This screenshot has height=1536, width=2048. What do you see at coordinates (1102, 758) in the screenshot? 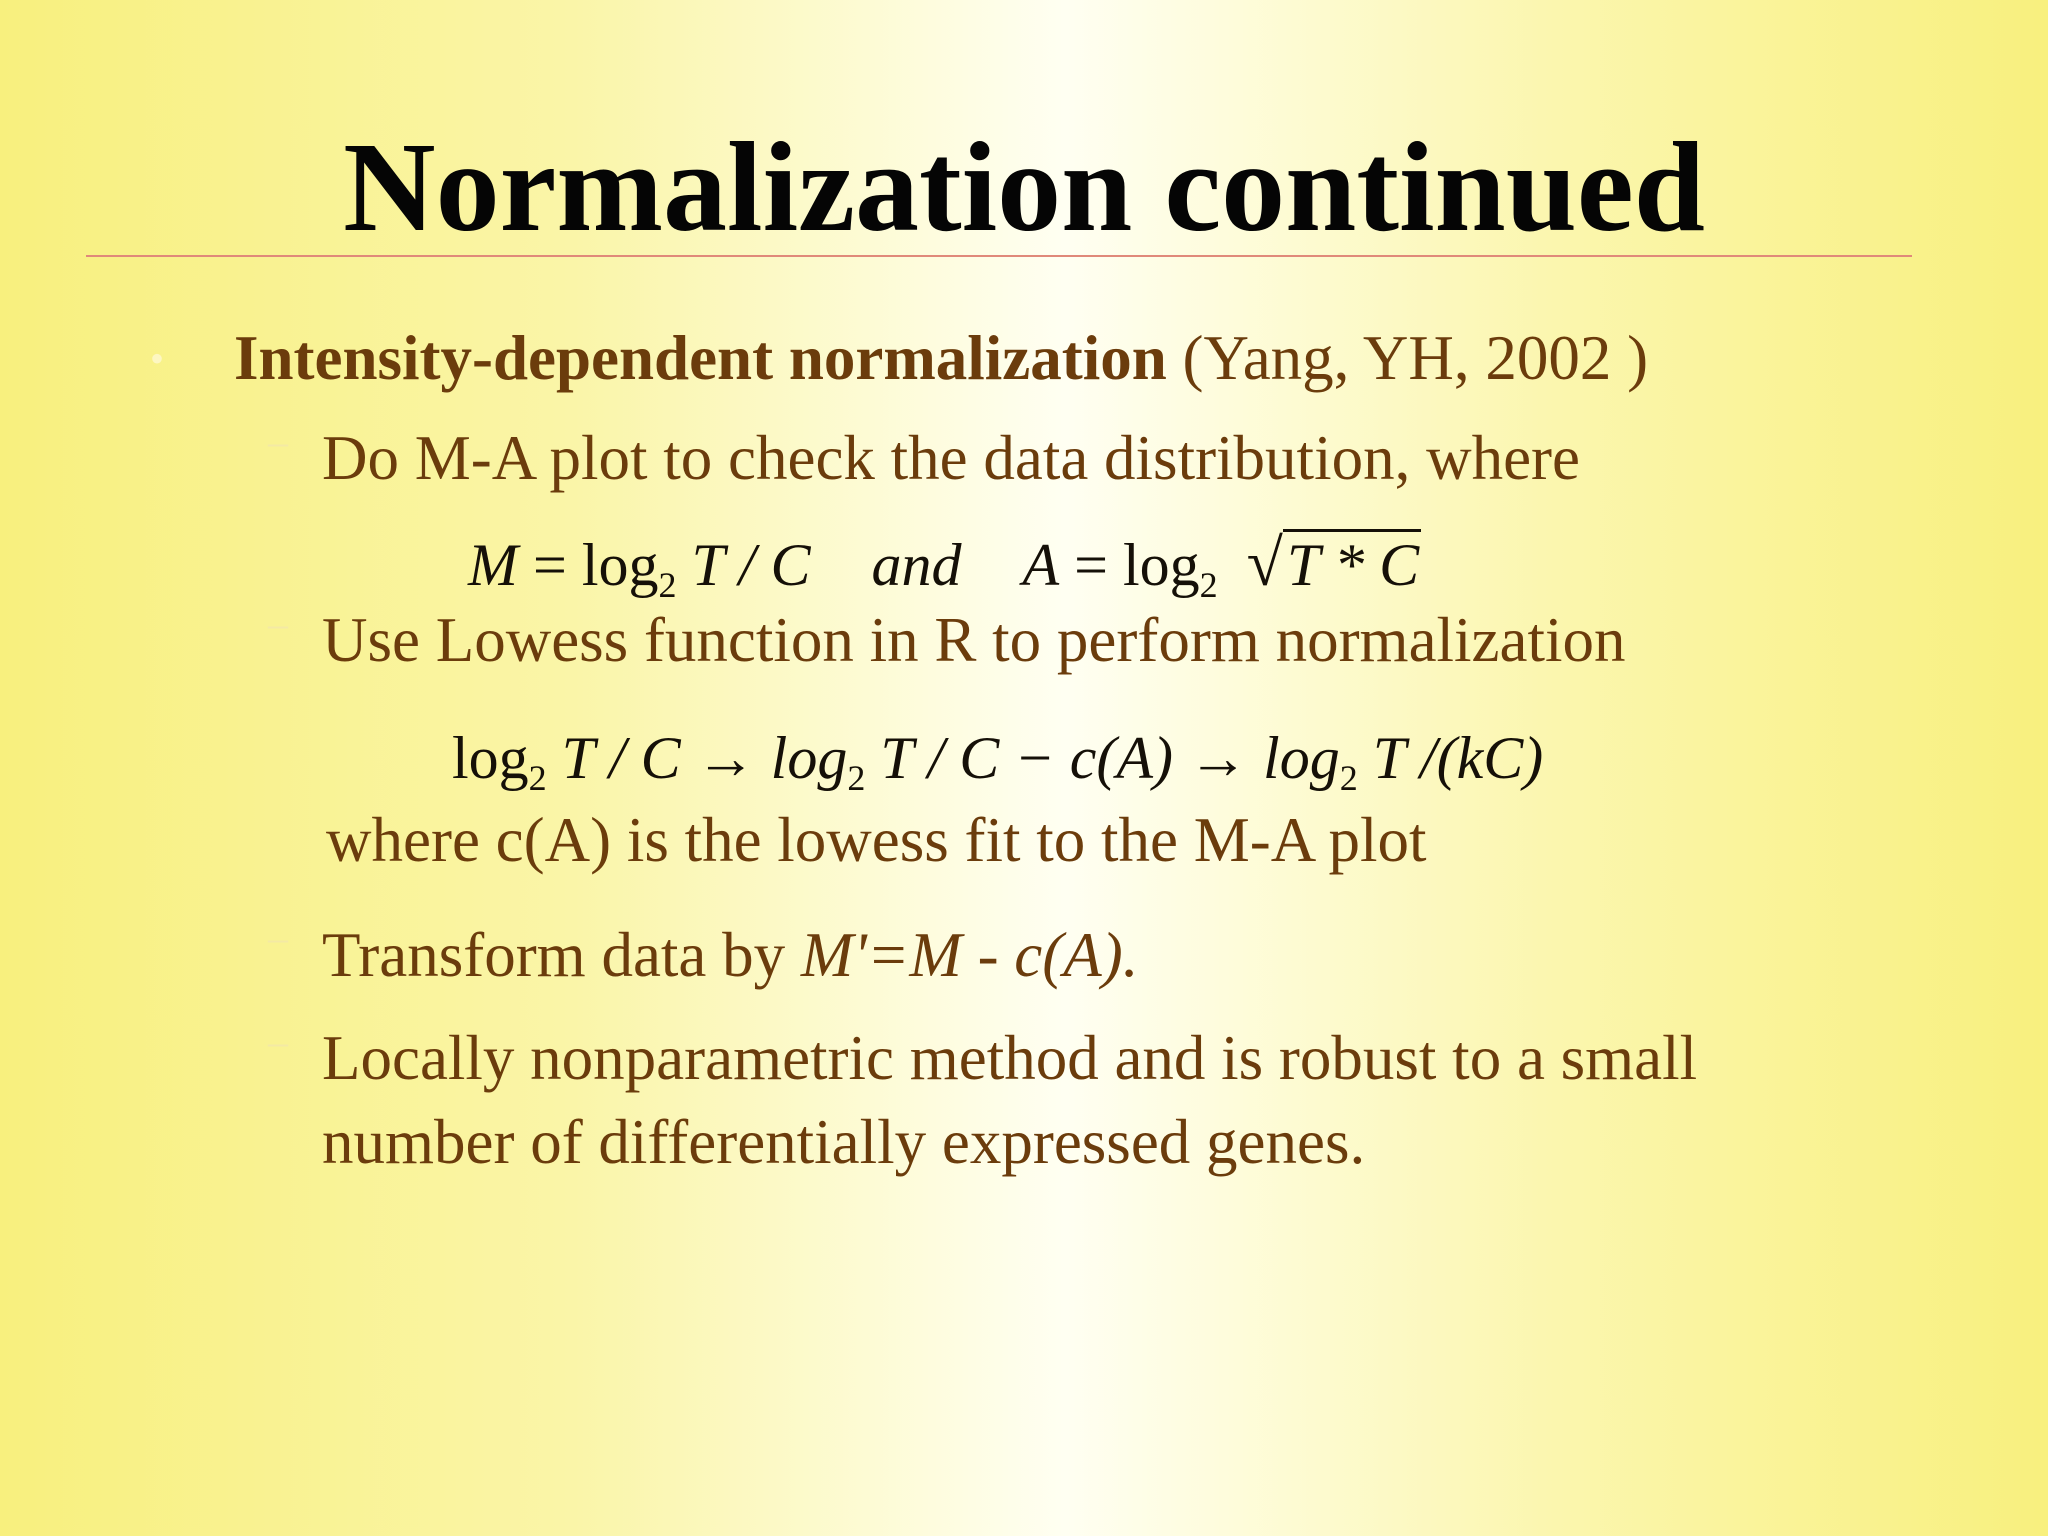
I see `eq2-part2: T / C − c(A) → log` at bounding box center [1102, 758].